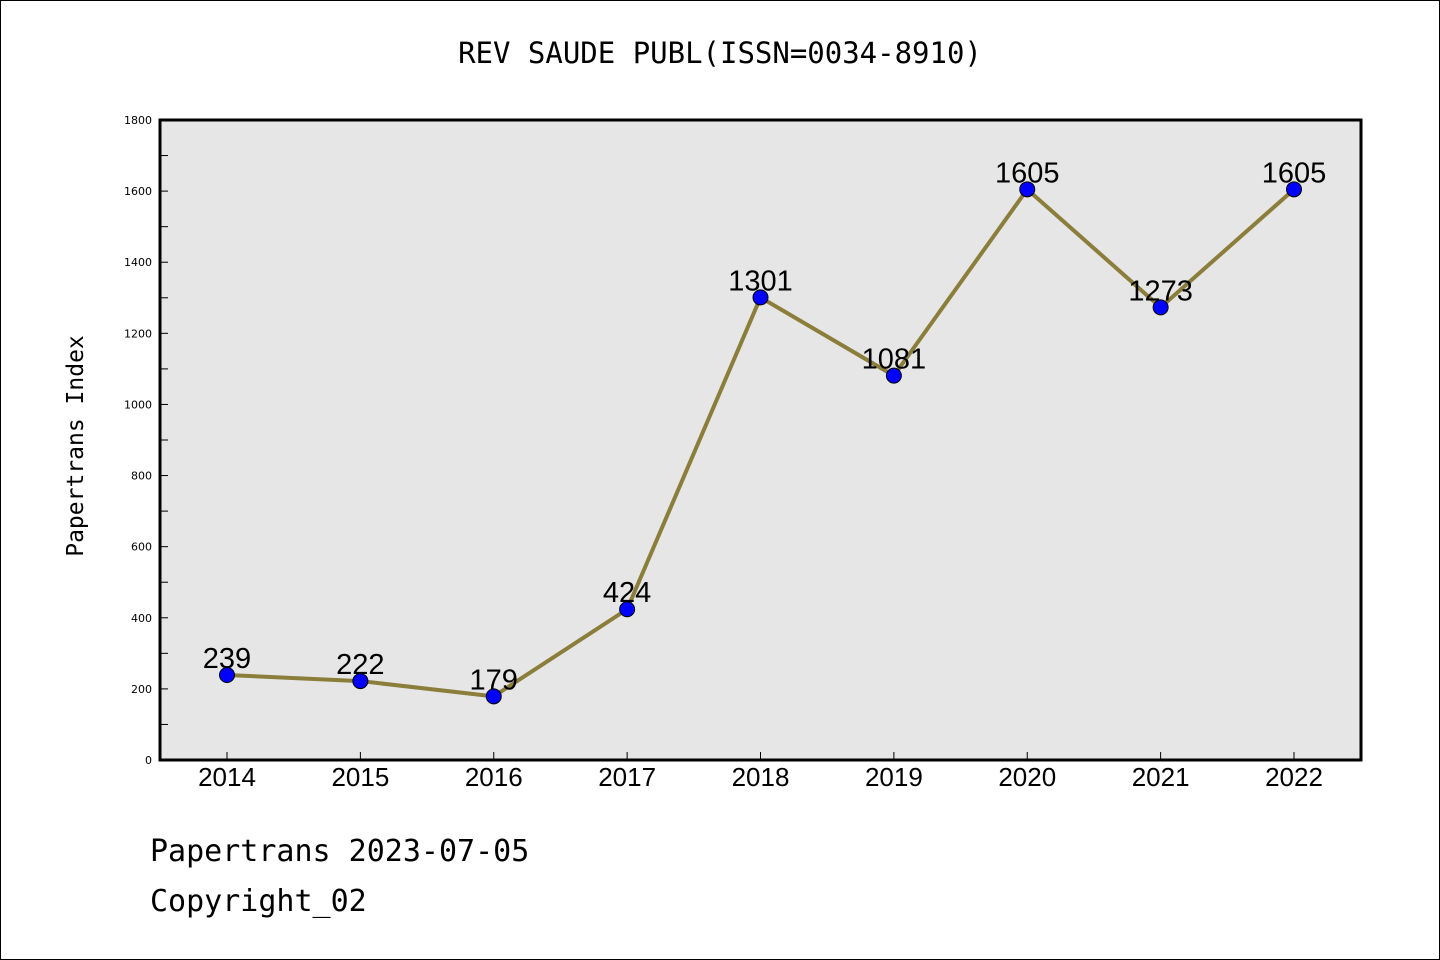  What do you see at coordinates (494, 680) in the screenshot?
I see `data-label: 179` at bounding box center [494, 680].